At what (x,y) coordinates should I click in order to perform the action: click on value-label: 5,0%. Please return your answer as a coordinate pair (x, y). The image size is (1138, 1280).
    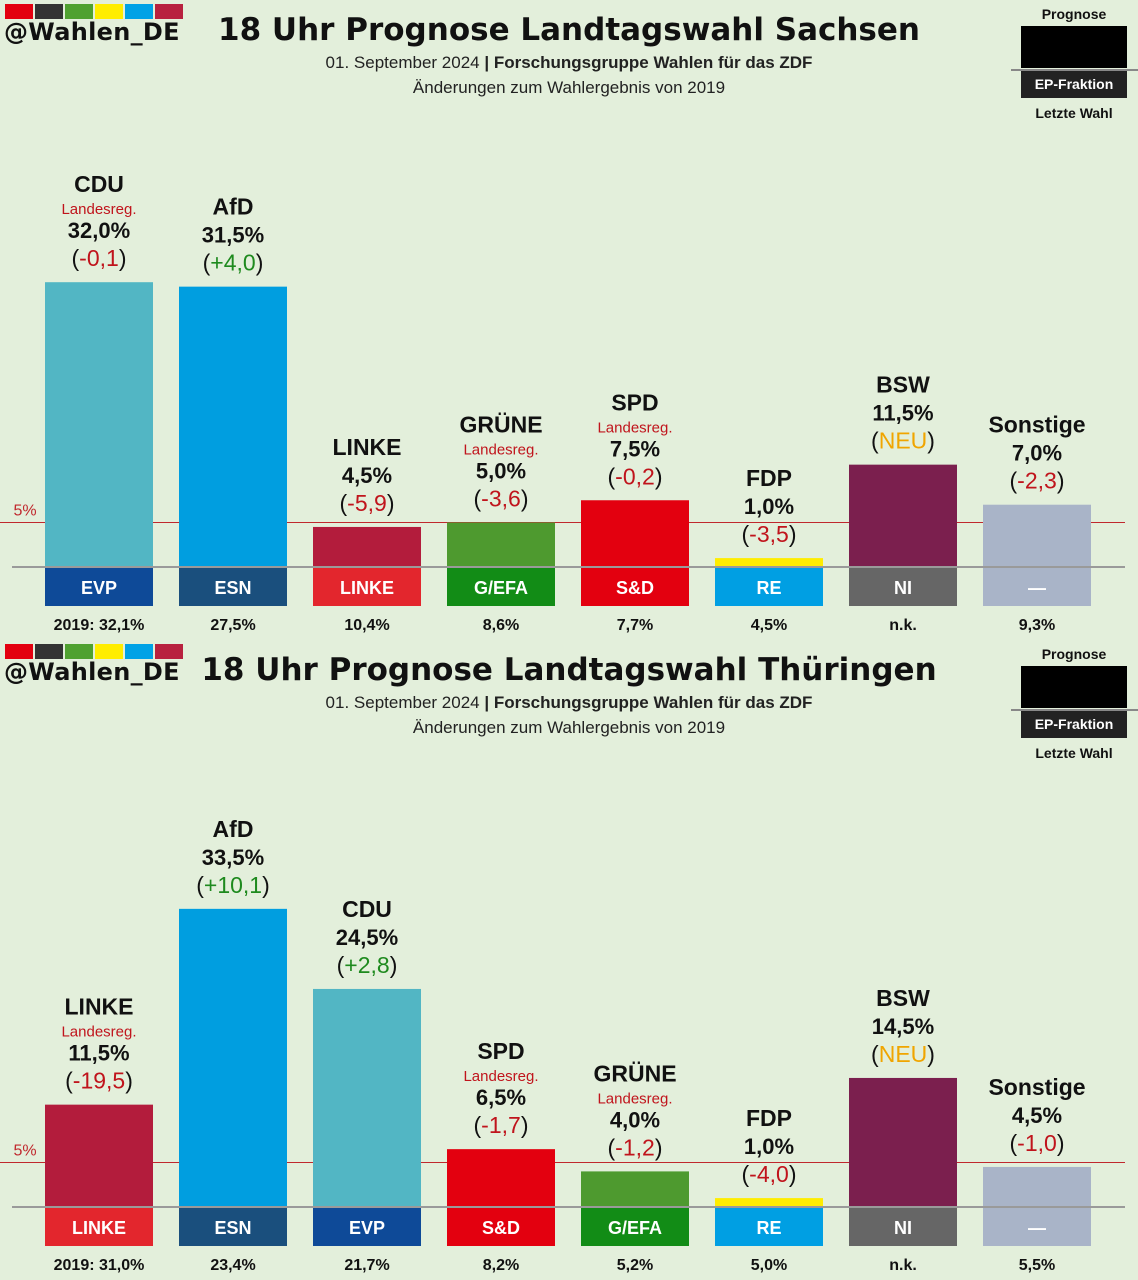
    Looking at the image, I should click on (501, 471).